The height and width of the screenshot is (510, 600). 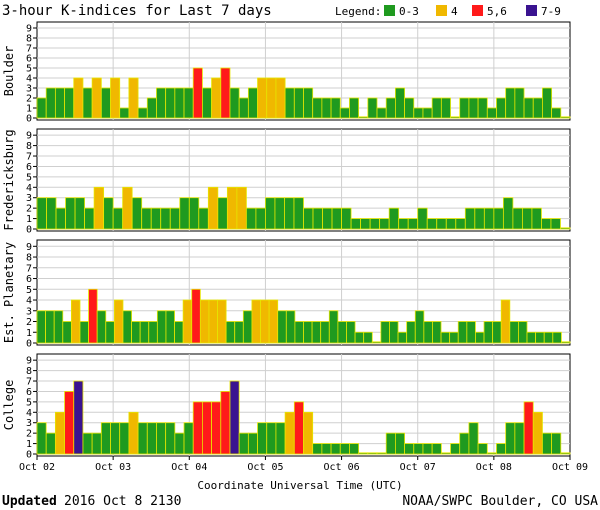 What do you see at coordinates (9, 179) in the screenshot?
I see `panel-label: Fredericksburg` at bounding box center [9, 179].